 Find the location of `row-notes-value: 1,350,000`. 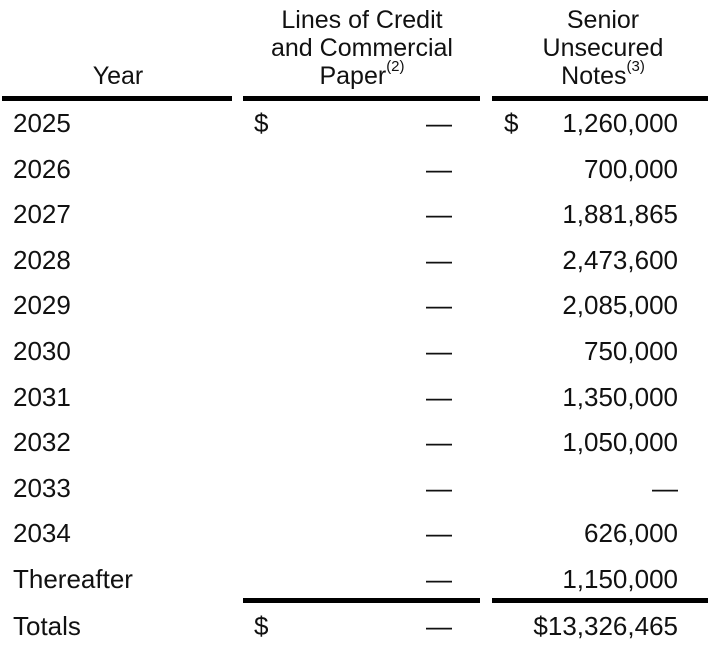

row-notes-value: 1,350,000 is located at coordinates (620, 396).